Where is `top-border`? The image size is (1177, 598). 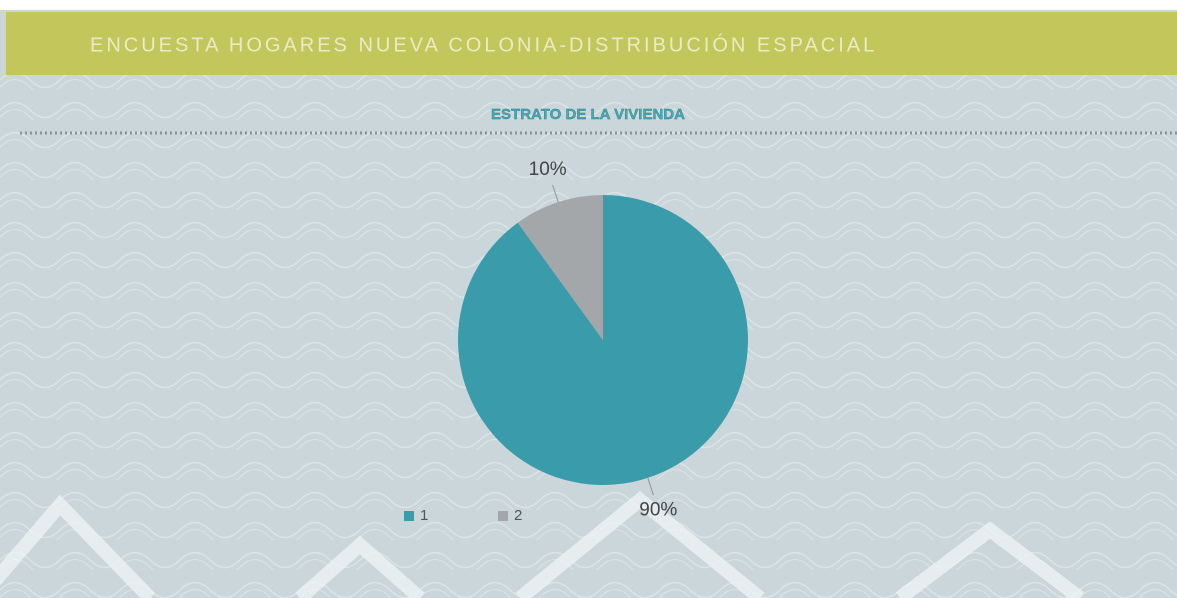
top-border is located at coordinates (588, 5).